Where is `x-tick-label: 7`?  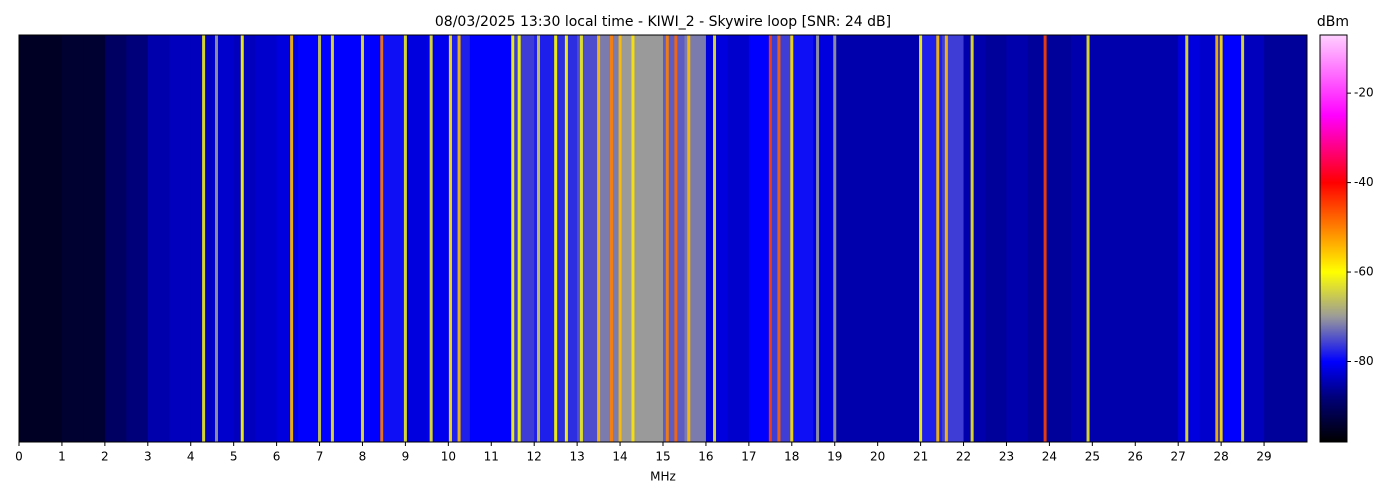
x-tick-label: 7 is located at coordinates (320, 457).